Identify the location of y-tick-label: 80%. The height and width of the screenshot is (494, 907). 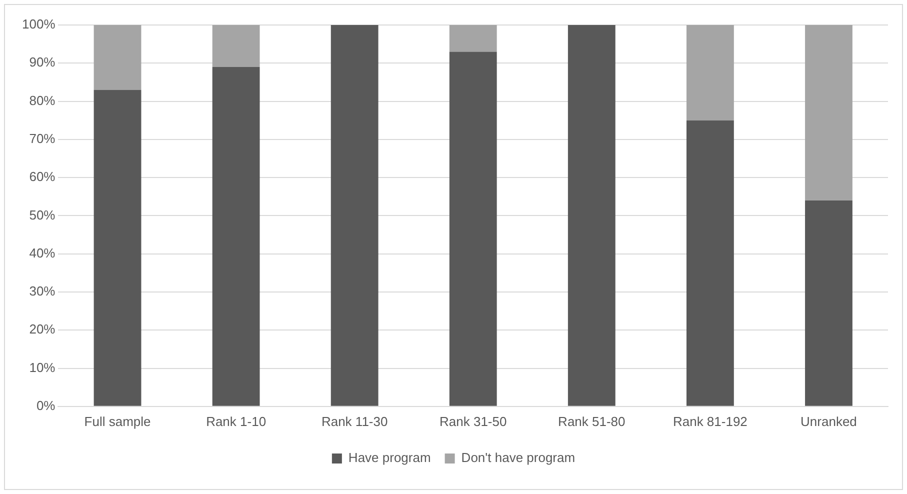
(42, 100).